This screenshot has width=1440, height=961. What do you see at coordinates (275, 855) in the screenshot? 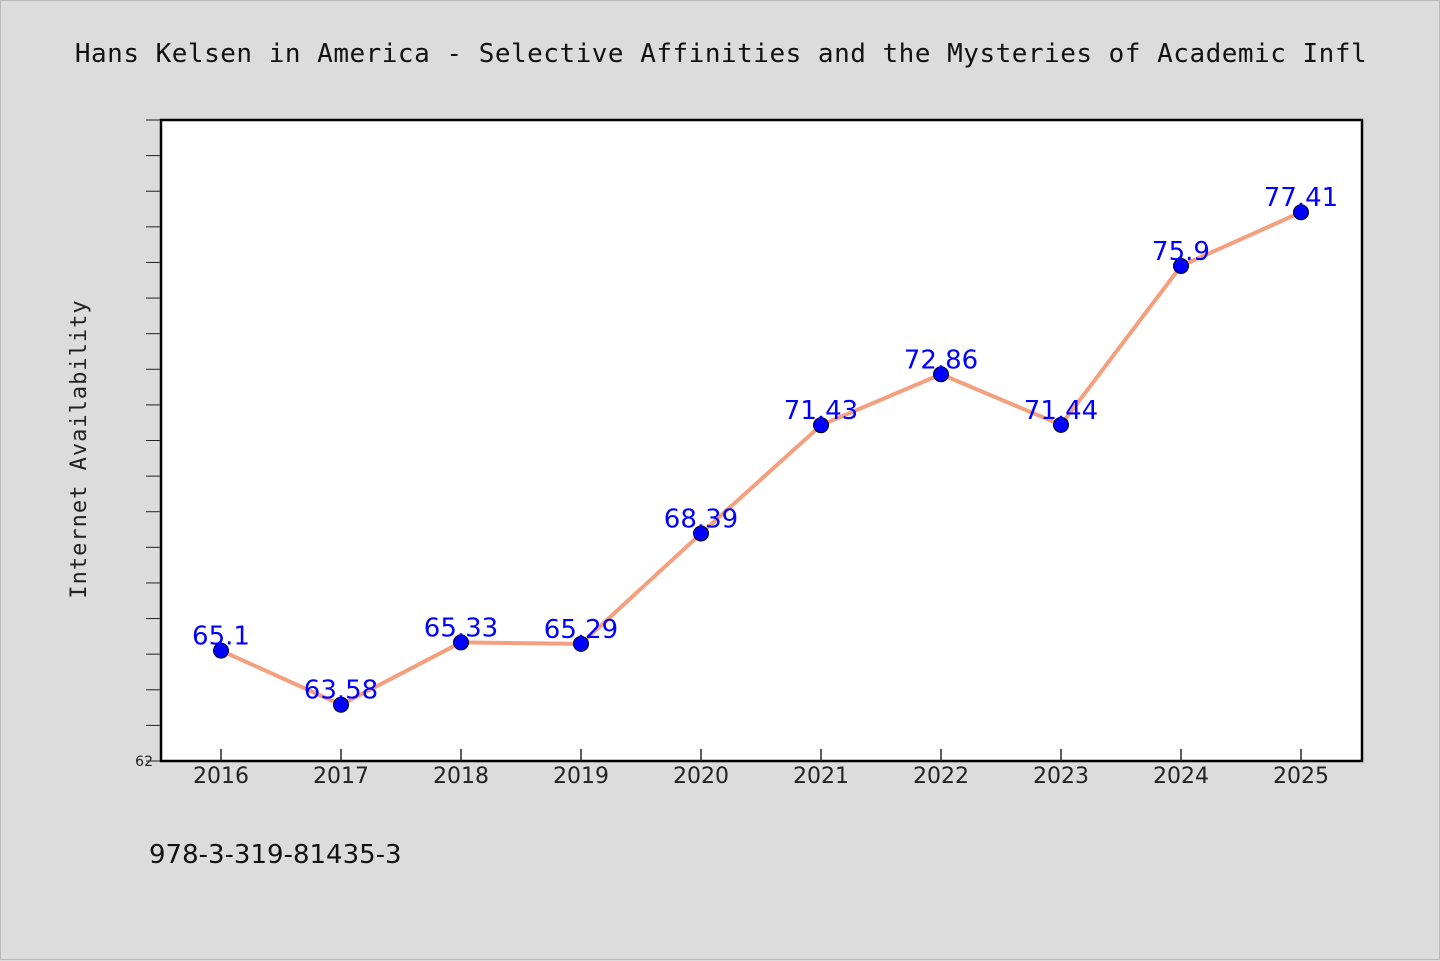
I see `footer-isbn: 978-3-319-81435-3` at bounding box center [275, 855].